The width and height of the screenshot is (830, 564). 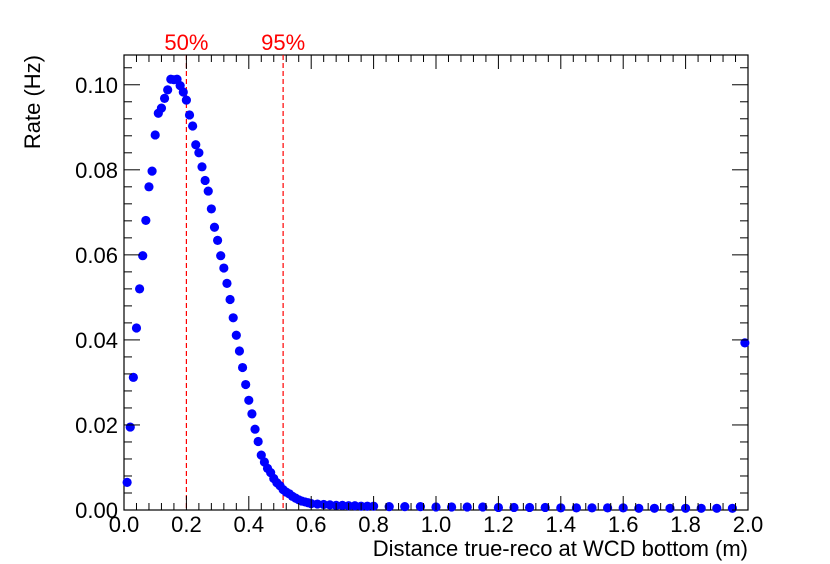 What do you see at coordinates (623, 524) in the screenshot?
I see `x-tick-label: 1.6` at bounding box center [623, 524].